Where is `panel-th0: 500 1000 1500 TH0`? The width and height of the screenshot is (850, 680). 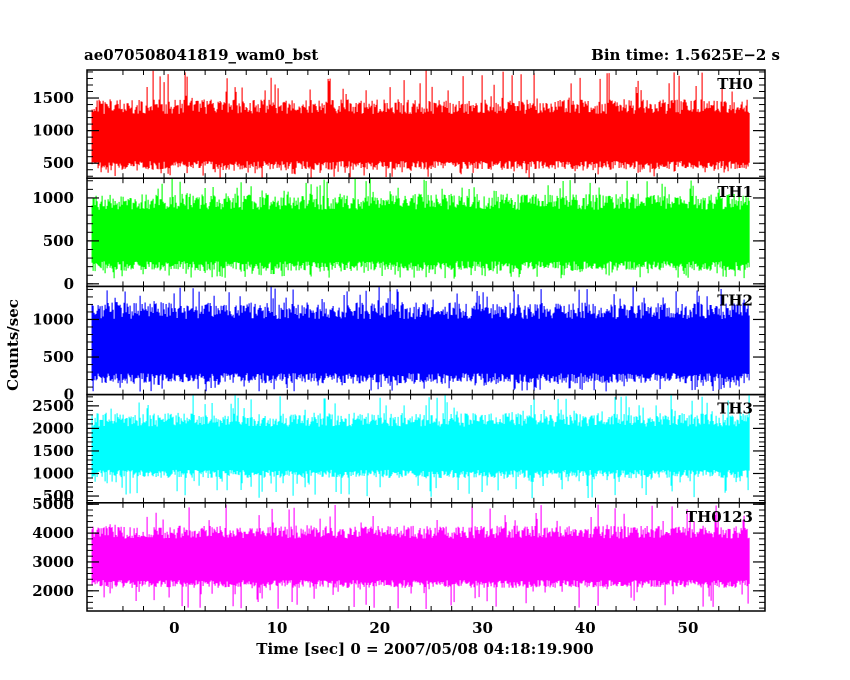 panel-th0: 500 1000 1500 TH0 is located at coordinates (399, 124).